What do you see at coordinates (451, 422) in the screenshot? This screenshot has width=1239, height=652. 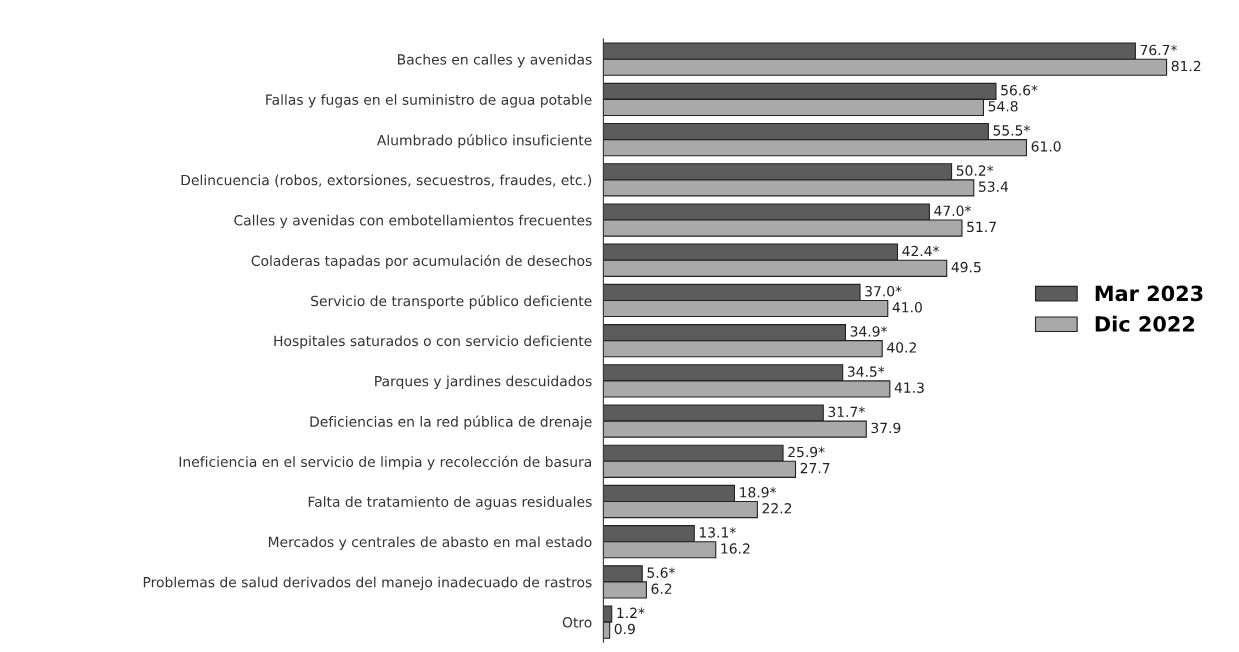 I see `y-tick-label: Deficiencias en la red pública de drenaje` at bounding box center [451, 422].